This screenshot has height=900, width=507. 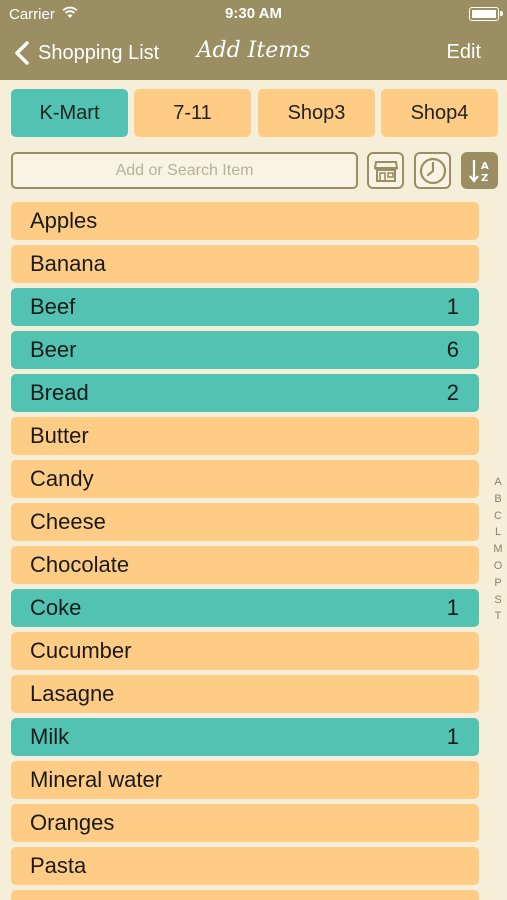 What do you see at coordinates (68, 263) in the screenshot?
I see `item-name: Banana` at bounding box center [68, 263].